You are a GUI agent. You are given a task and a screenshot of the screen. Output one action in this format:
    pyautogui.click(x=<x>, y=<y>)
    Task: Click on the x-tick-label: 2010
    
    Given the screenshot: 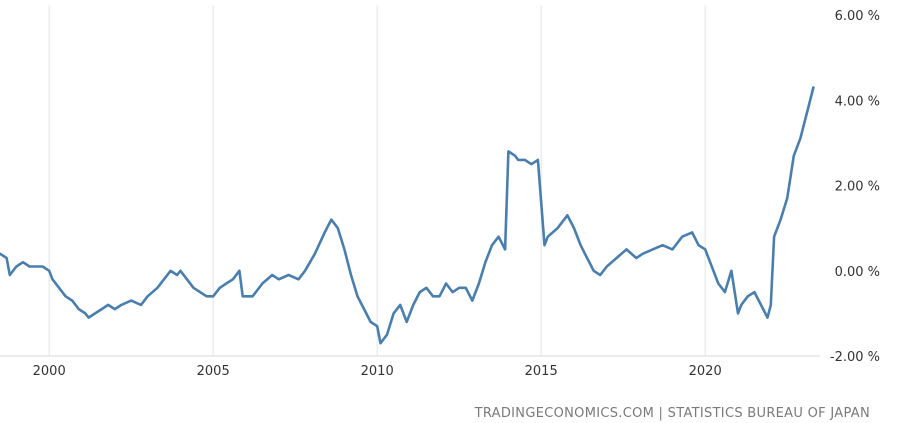 What is the action you would take?
    pyautogui.click(x=377, y=371)
    